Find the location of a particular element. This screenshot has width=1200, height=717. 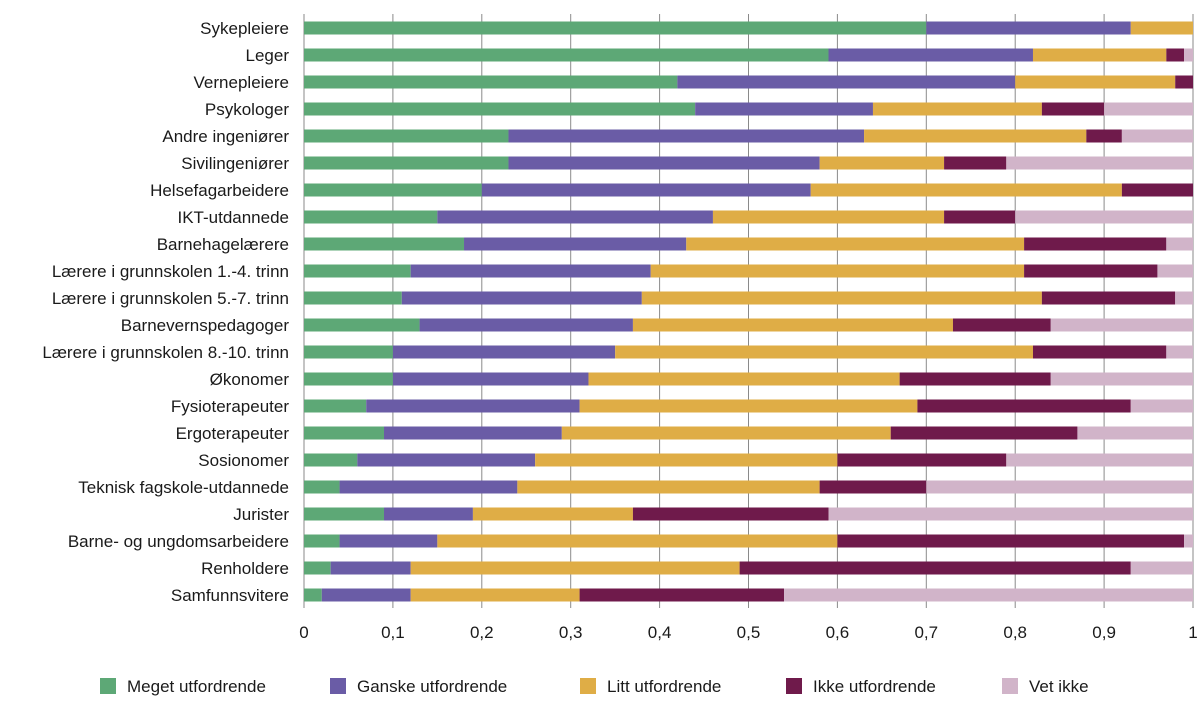

x-tick-label: 0,2 is located at coordinates (482, 632).